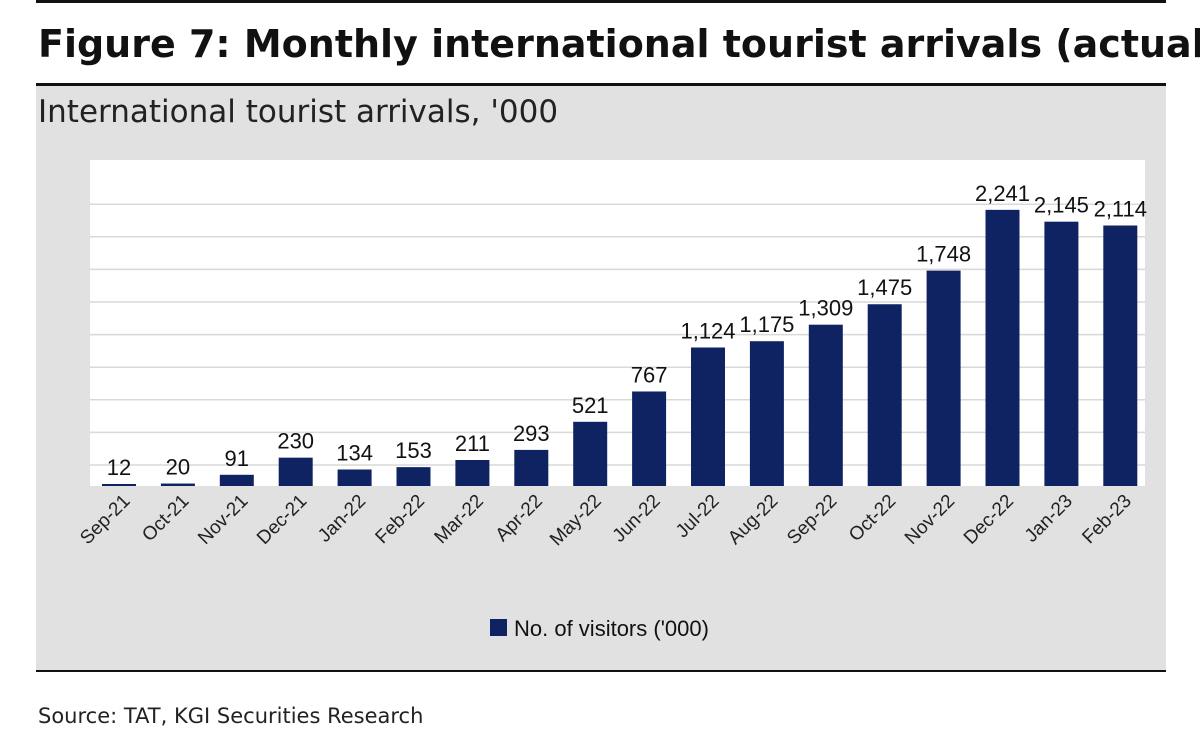  Describe the element at coordinates (1061, 205) in the screenshot. I see `data-label-jan-23: 2,145` at that location.